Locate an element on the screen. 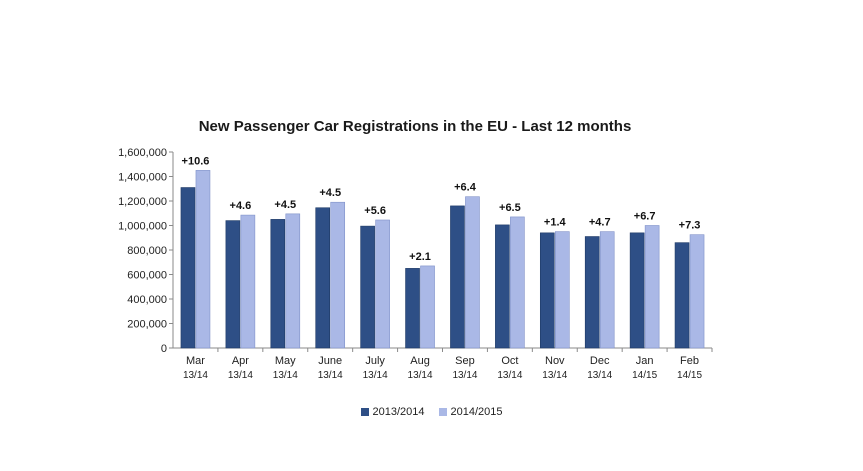  x-tick-label-month: June is located at coordinates (330, 361).